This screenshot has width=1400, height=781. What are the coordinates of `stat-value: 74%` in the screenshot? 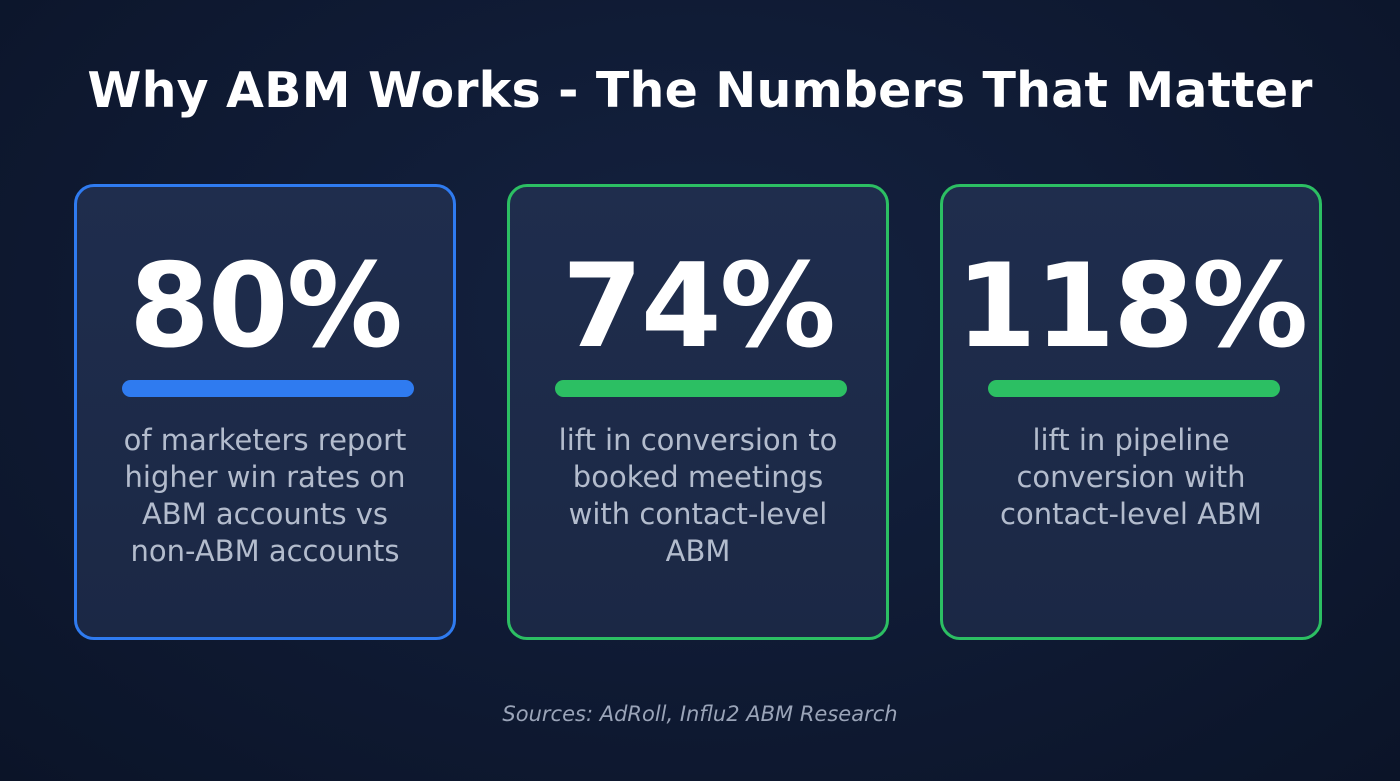 It's located at (699, 306).